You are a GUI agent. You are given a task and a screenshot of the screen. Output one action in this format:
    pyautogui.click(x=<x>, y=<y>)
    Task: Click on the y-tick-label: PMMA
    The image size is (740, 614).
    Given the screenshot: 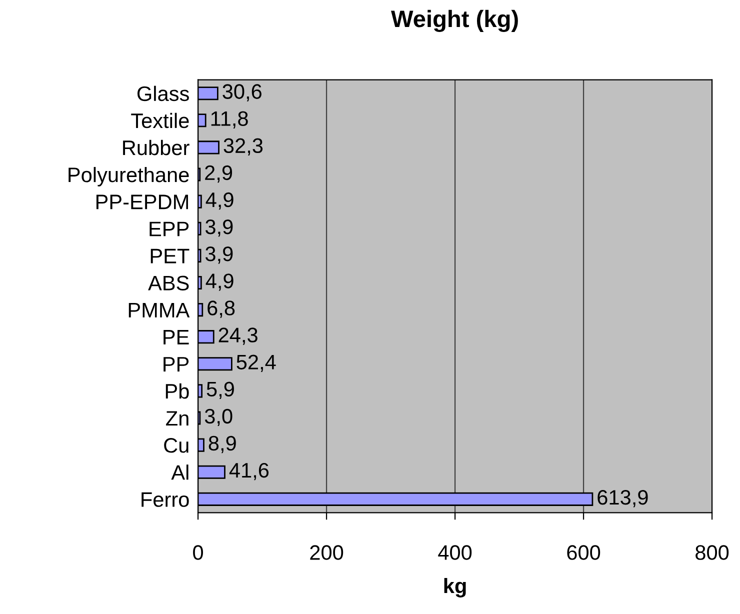 What is the action you would take?
    pyautogui.click(x=159, y=310)
    